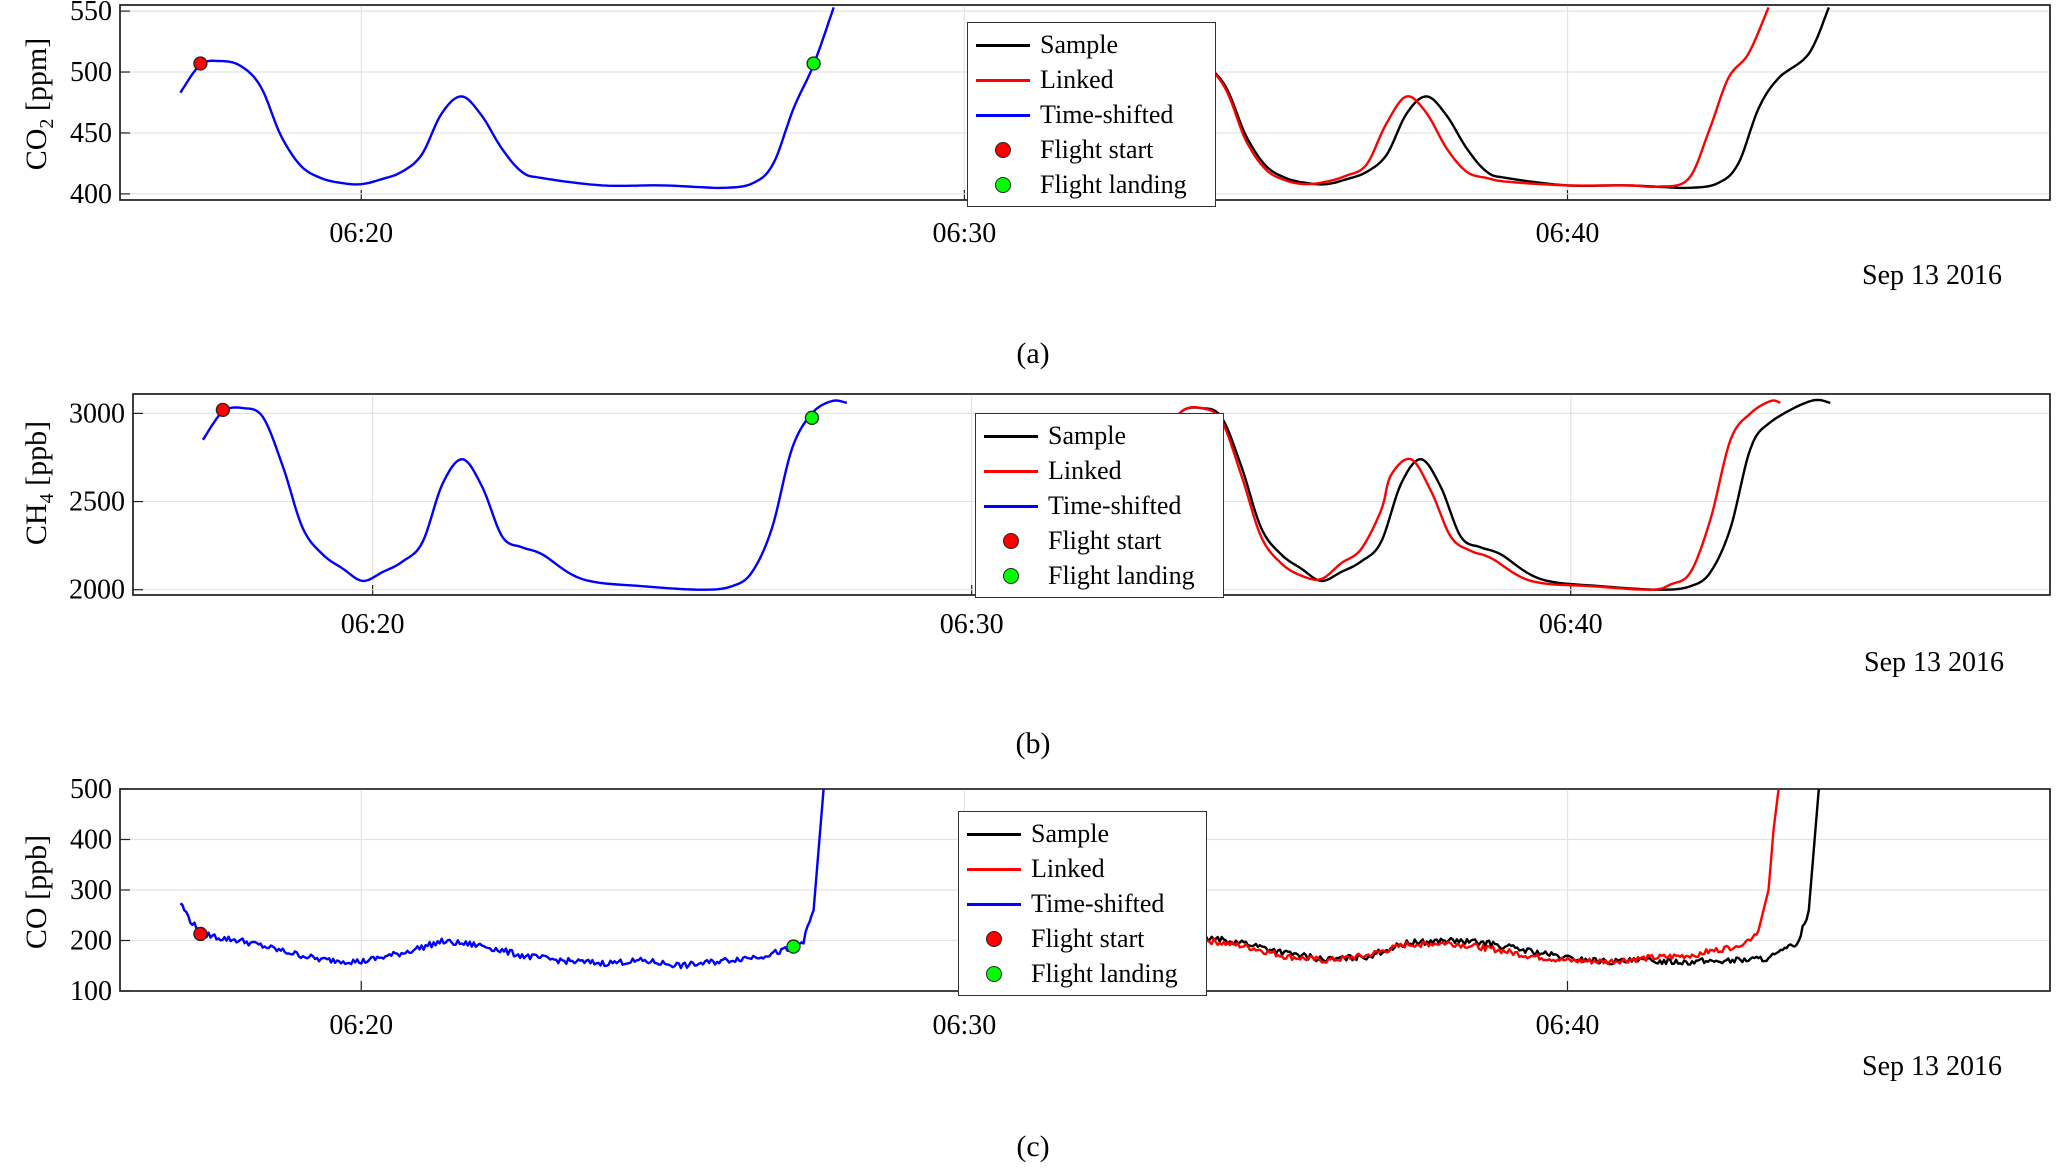 Image resolution: width=2066 pixels, height=1169 pixels. Describe the element at coordinates (1934, 662) in the screenshot. I see `date-label-b: Sep 13 2016` at that location.